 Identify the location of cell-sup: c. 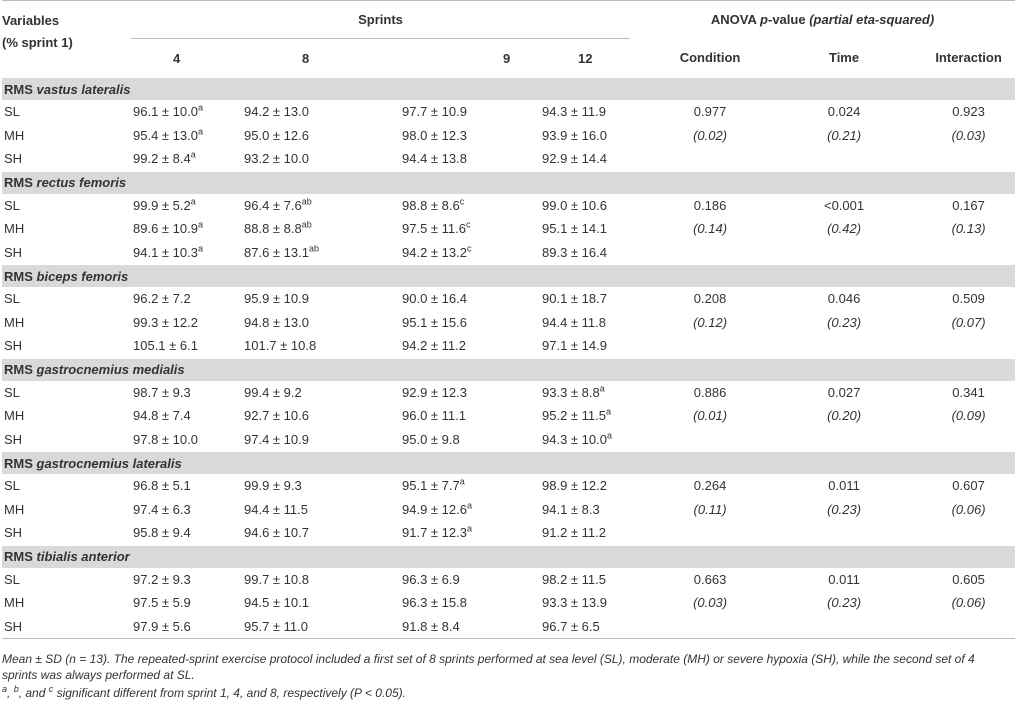
(462, 201).